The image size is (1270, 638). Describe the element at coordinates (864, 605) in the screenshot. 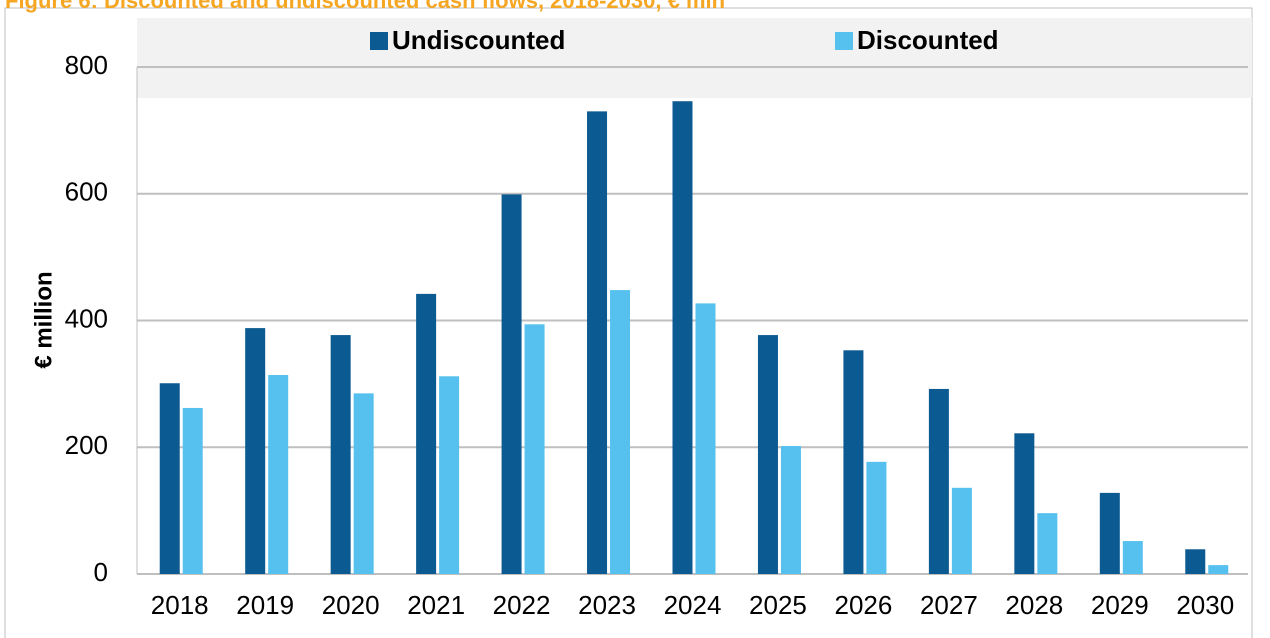

I see `x-tick-label: 2026` at that location.